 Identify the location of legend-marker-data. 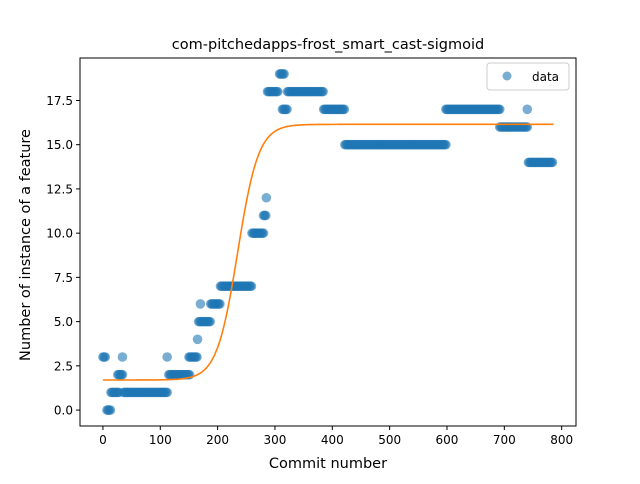
(507, 76).